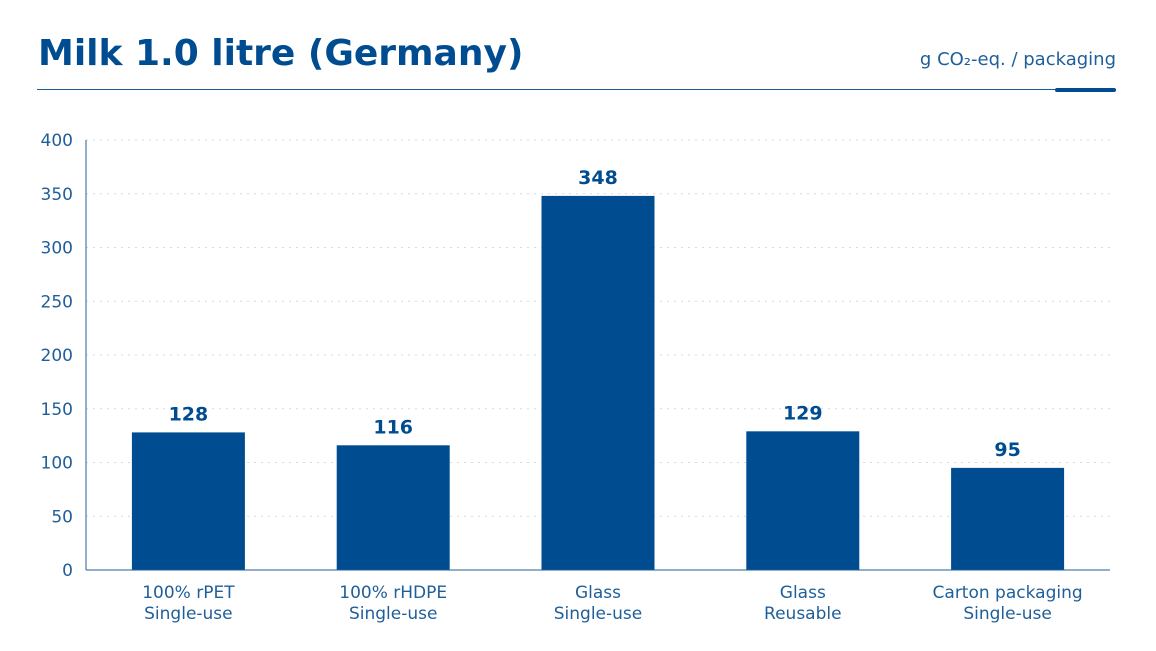 The image size is (1156, 651). I want to click on x-tick-label: 100% rHDPE Single-use, so click(393, 603).